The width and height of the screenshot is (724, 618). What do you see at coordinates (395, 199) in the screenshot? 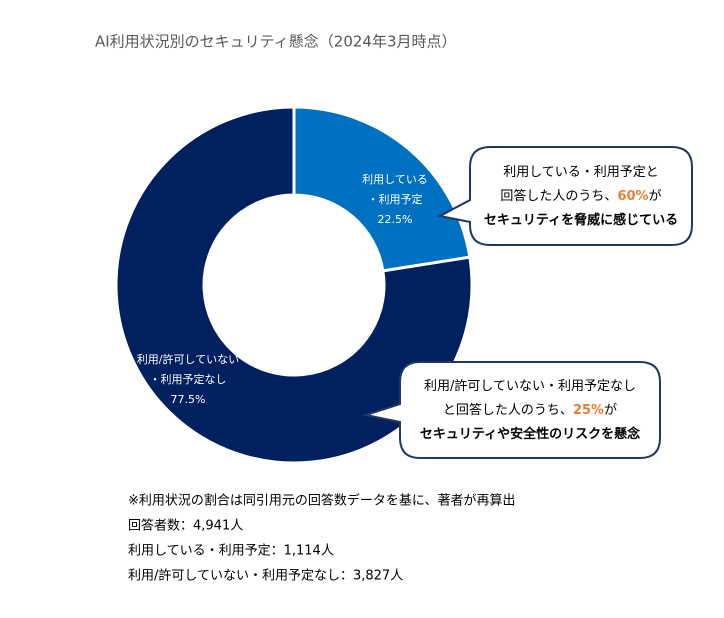
I see `slice-label: ・利用予定` at bounding box center [395, 199].